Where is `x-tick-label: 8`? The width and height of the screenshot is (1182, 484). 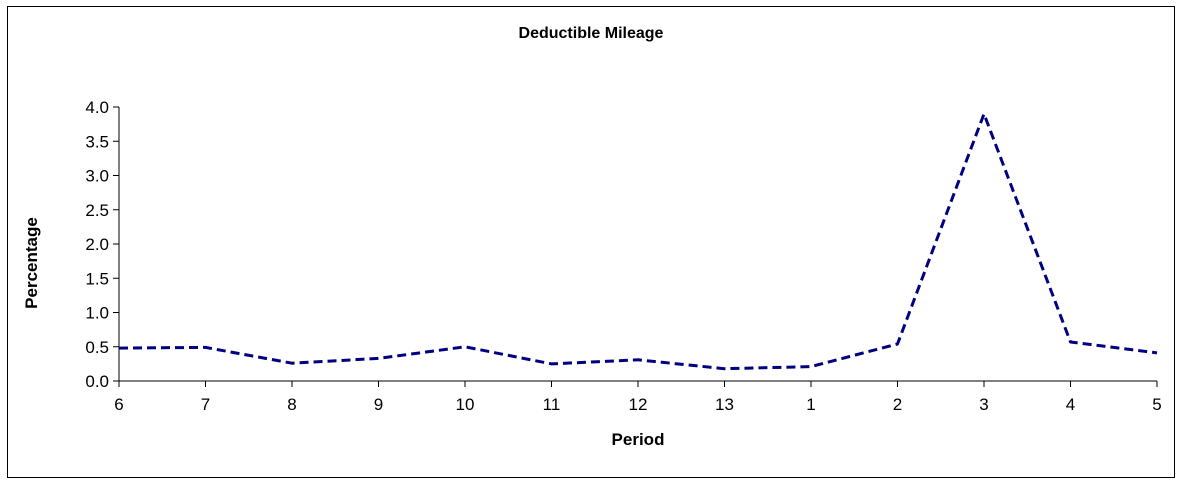
x-tick-label: 8 is located at coordinates (291, 404).